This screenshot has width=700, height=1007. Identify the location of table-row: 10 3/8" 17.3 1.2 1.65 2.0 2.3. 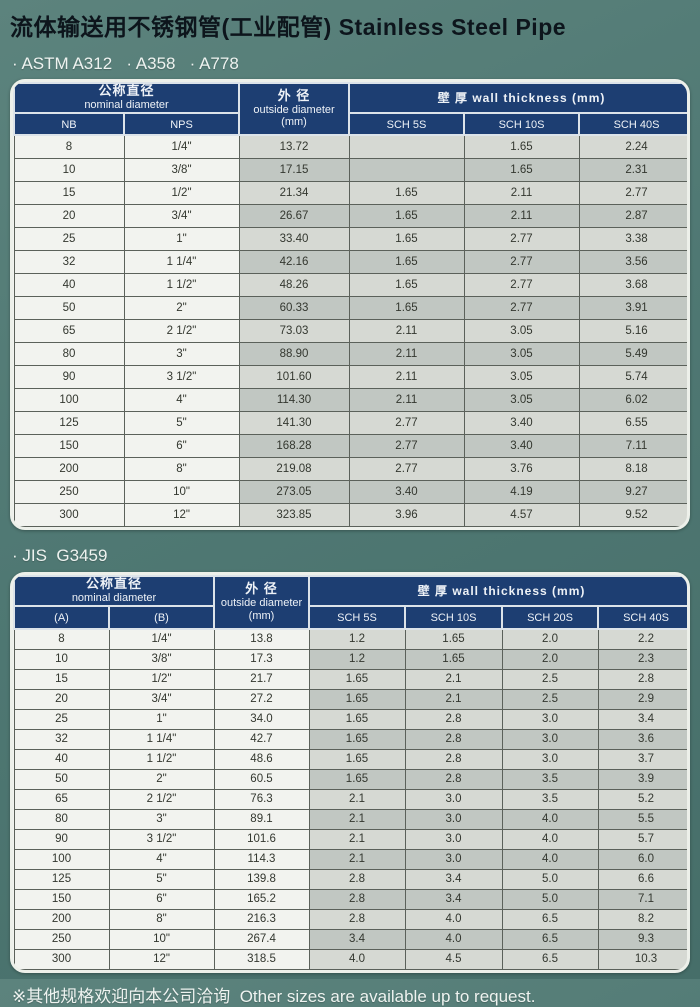
(350, 659).